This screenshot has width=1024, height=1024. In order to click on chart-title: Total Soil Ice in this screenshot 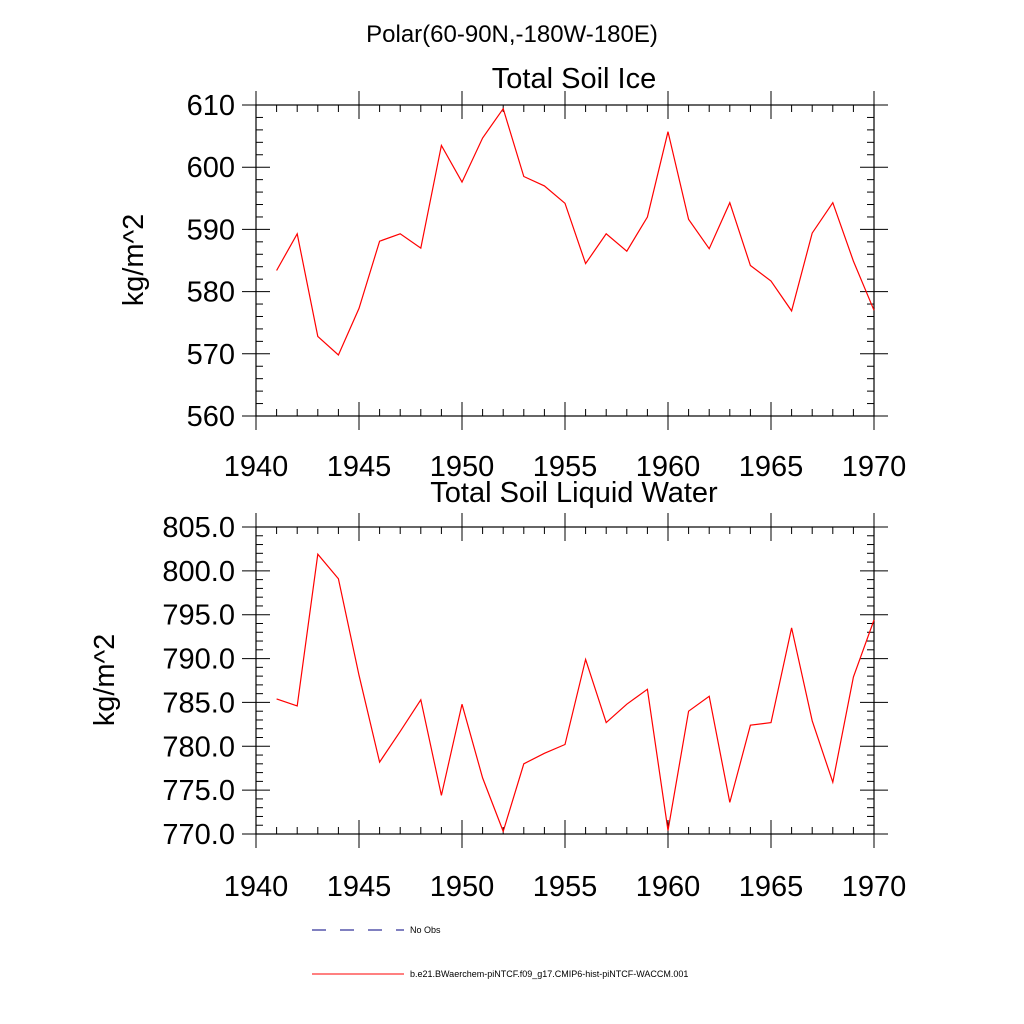, I will do `click(574, 79)`.